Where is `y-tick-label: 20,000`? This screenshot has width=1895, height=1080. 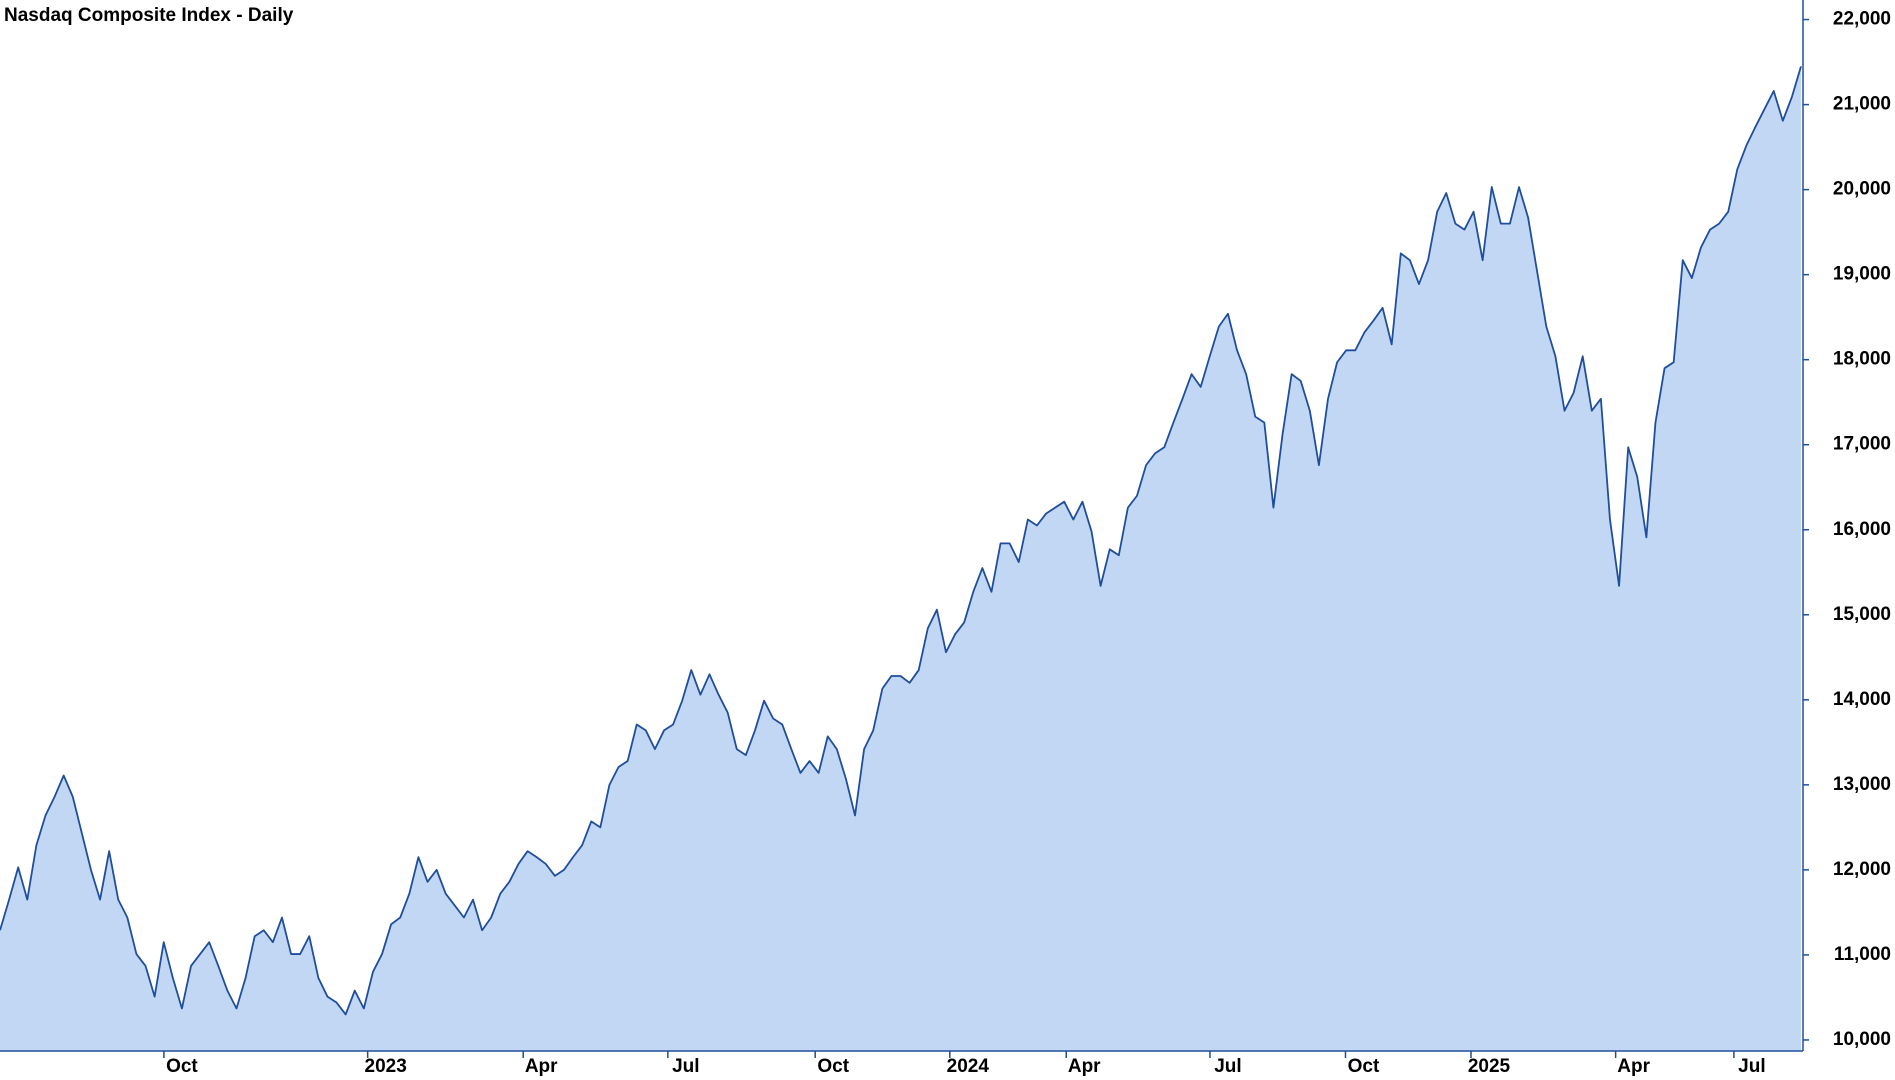
y-tick-label: 20,000 is located at coordinates (1862, 189).